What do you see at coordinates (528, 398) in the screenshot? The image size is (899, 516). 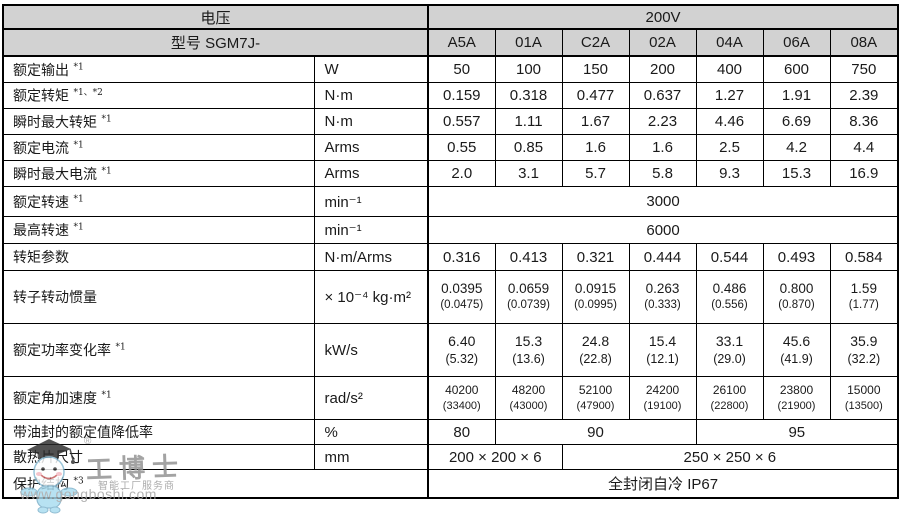 I see `value-cell: 48200 (43000)` at bounding box center [528, 398].